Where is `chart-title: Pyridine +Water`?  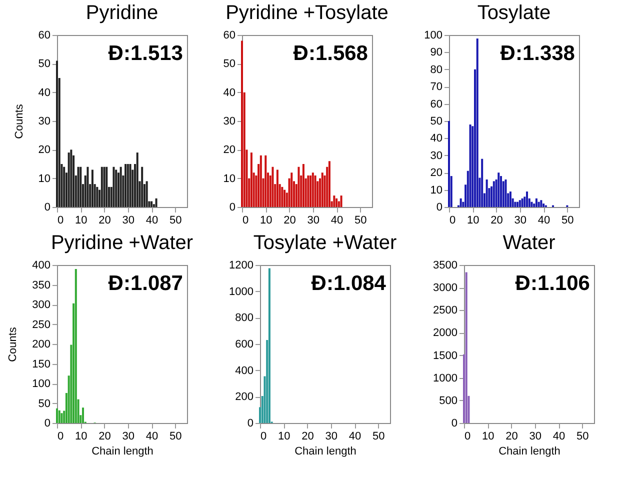
chart-title: Pyridine +Water is located at coordinates (122, 243).